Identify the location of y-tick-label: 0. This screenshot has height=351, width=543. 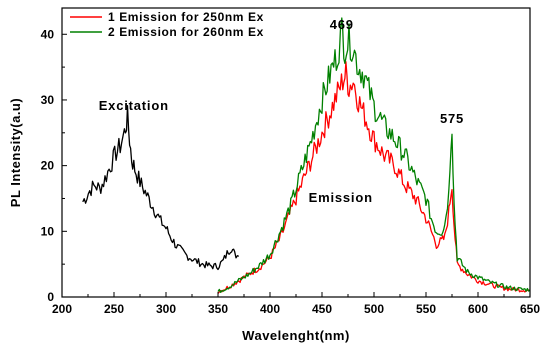
(50, 297).